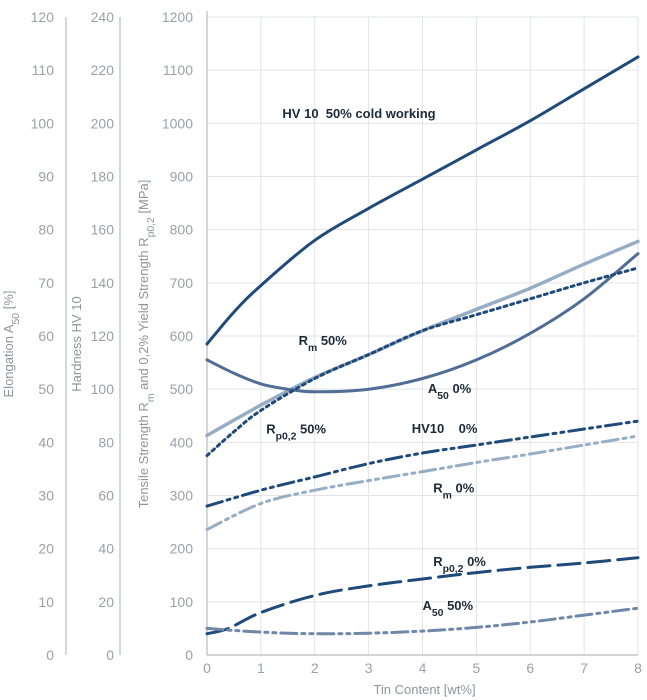 This screenshot has height=700, width=647. What do you see at coordinates (103, 389) in the screenshot?
I see `y-tick-label-hardness: 100` at bounding box center [103, 389].